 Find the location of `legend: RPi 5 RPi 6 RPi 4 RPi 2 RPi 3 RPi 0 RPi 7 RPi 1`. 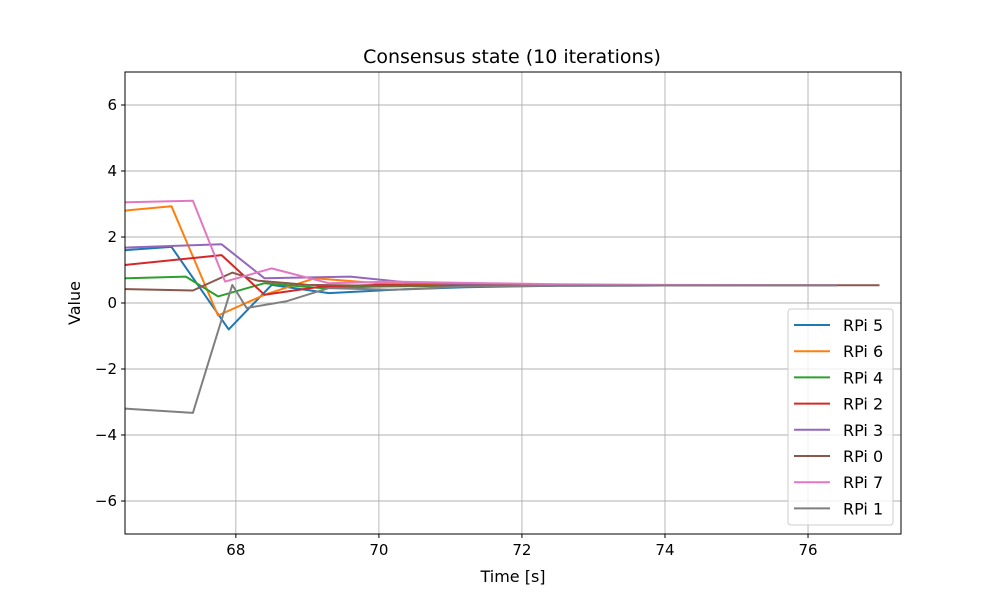

legend: RPi 5 RPi 6 RPi 4 RPi 2 RPi 3 RPi 0 RPi 7 RPi 1 is located at coordinates (840, 417).